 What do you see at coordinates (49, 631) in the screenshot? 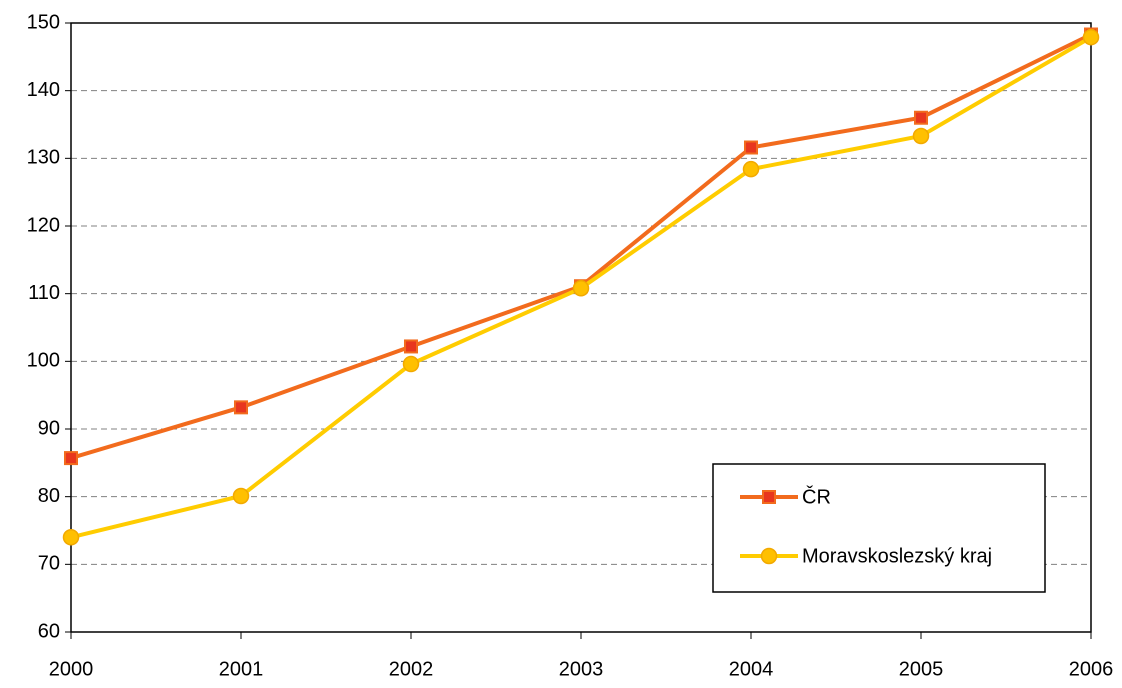
I see `y-tick-label: 60` at bounding box center [49, 631].